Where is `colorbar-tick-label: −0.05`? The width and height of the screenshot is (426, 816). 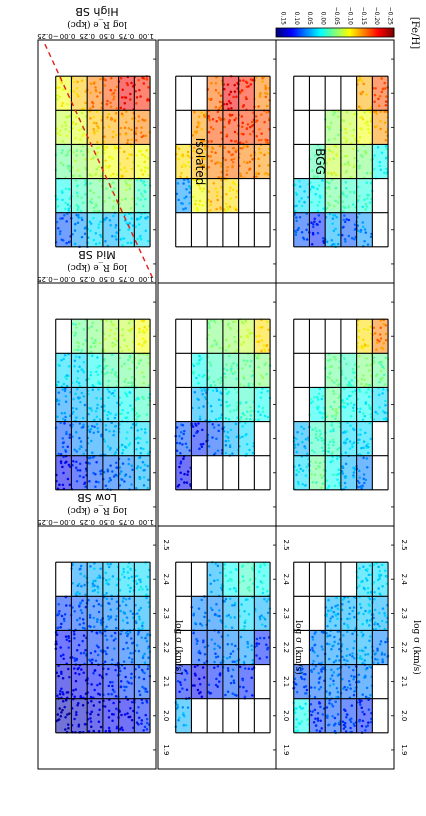 colorbar-tick-label: −0.05 is located at coordinates (336, 16).